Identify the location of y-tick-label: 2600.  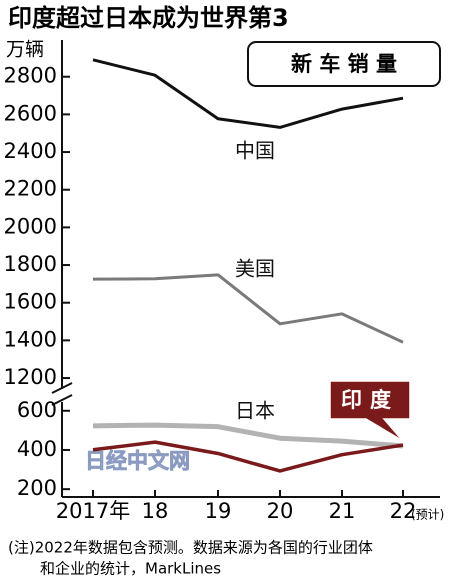
(30, 113).